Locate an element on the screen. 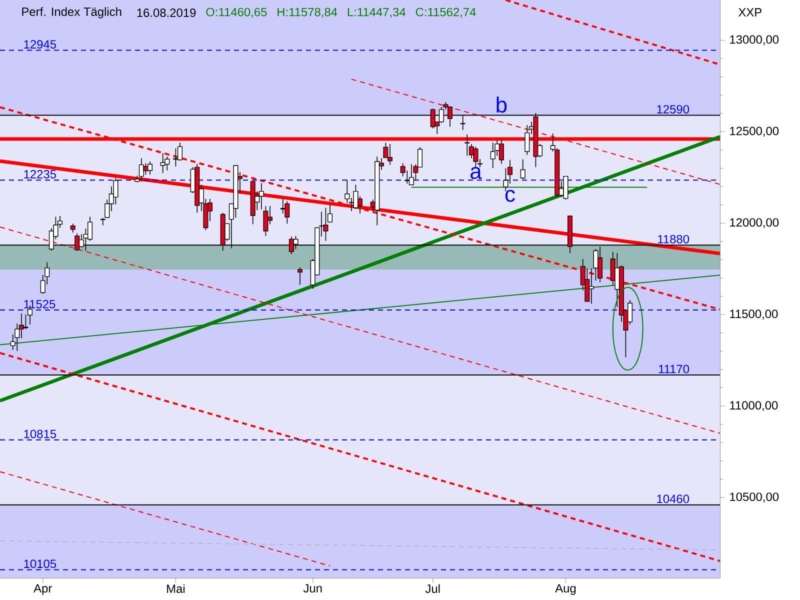 Image resolution: width=800 pixels, height=600 pixels. annotation: L:11447,34 is located at coordinates (377, 13).